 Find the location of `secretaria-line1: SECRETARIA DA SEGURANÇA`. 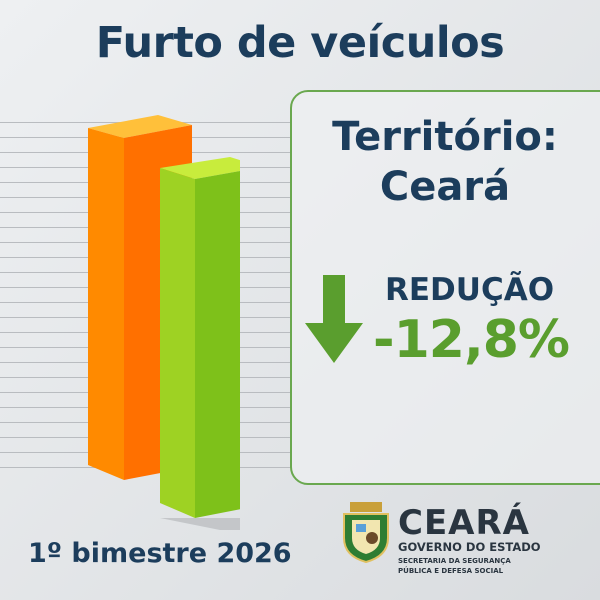

secretaria-line1: SECRETARIA DA SEGURANÇA is located at coordinates (454, 561).